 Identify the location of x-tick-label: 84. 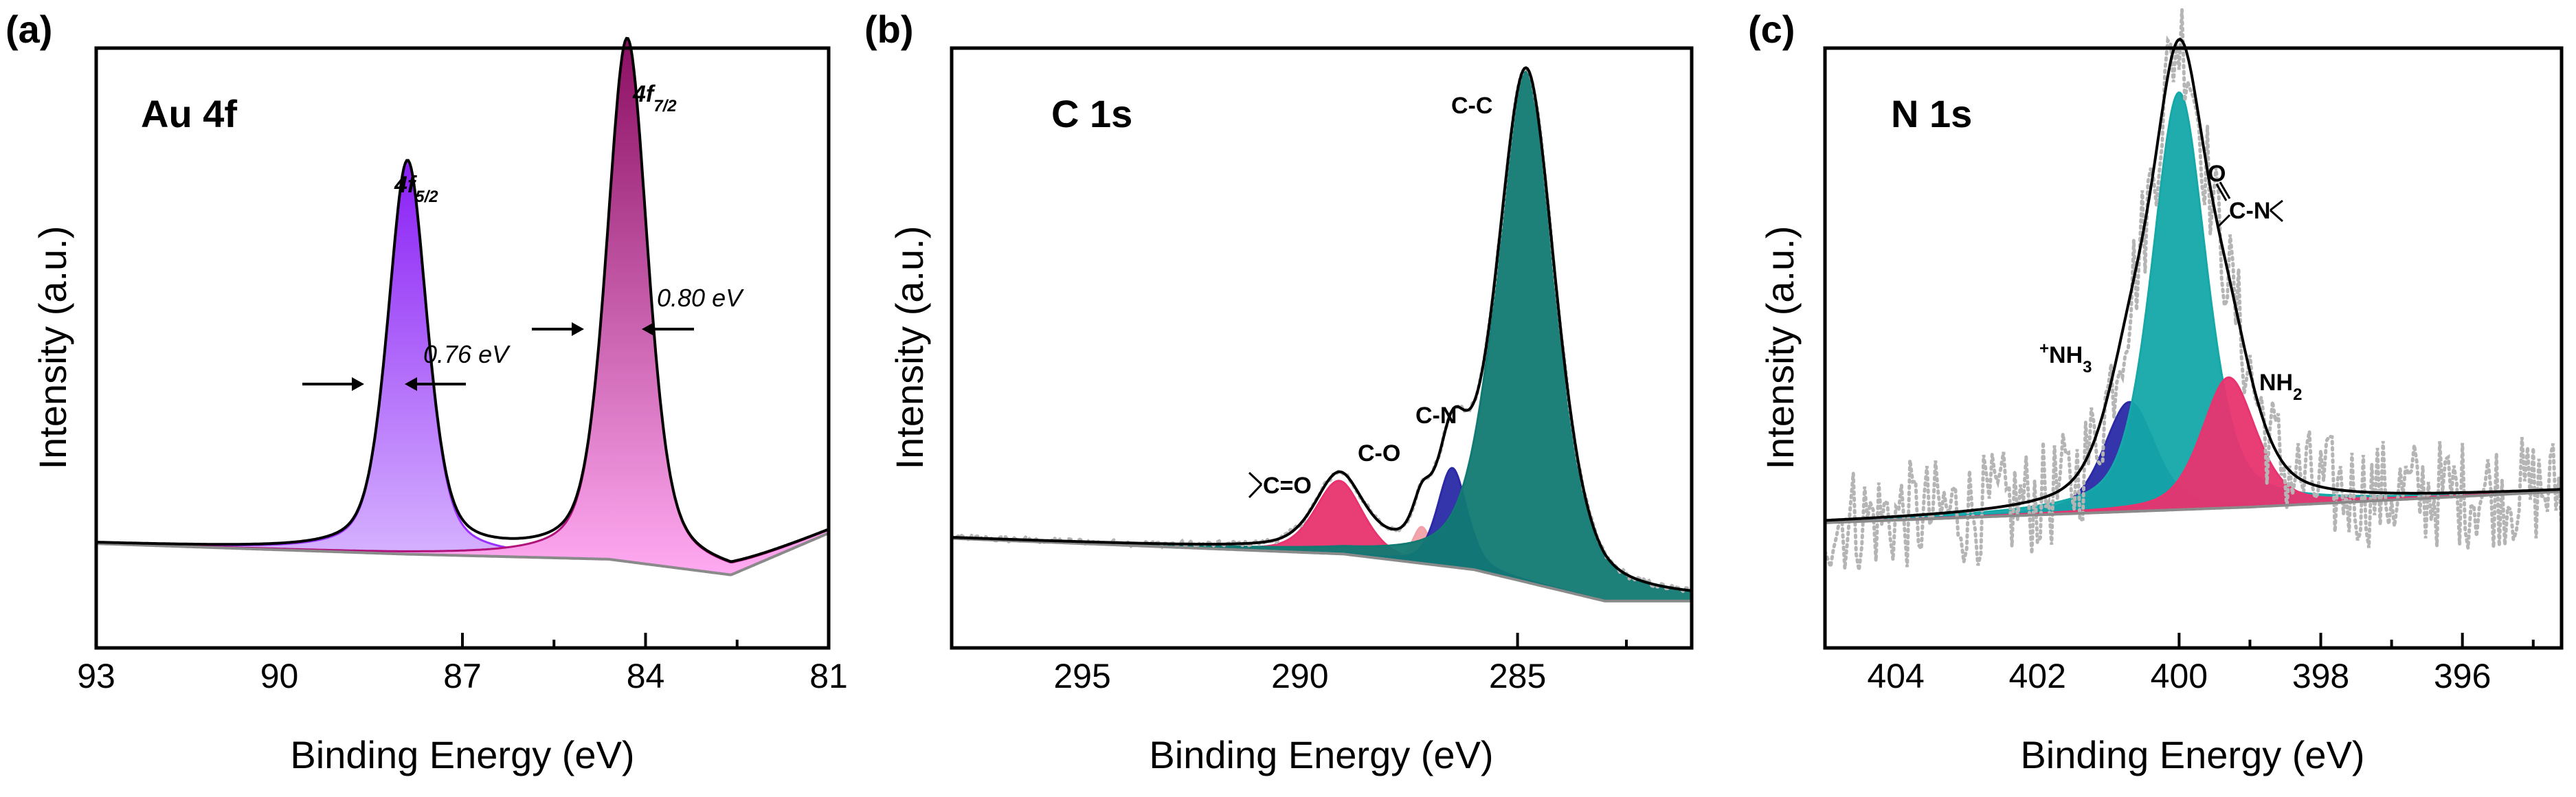
(646, 676).